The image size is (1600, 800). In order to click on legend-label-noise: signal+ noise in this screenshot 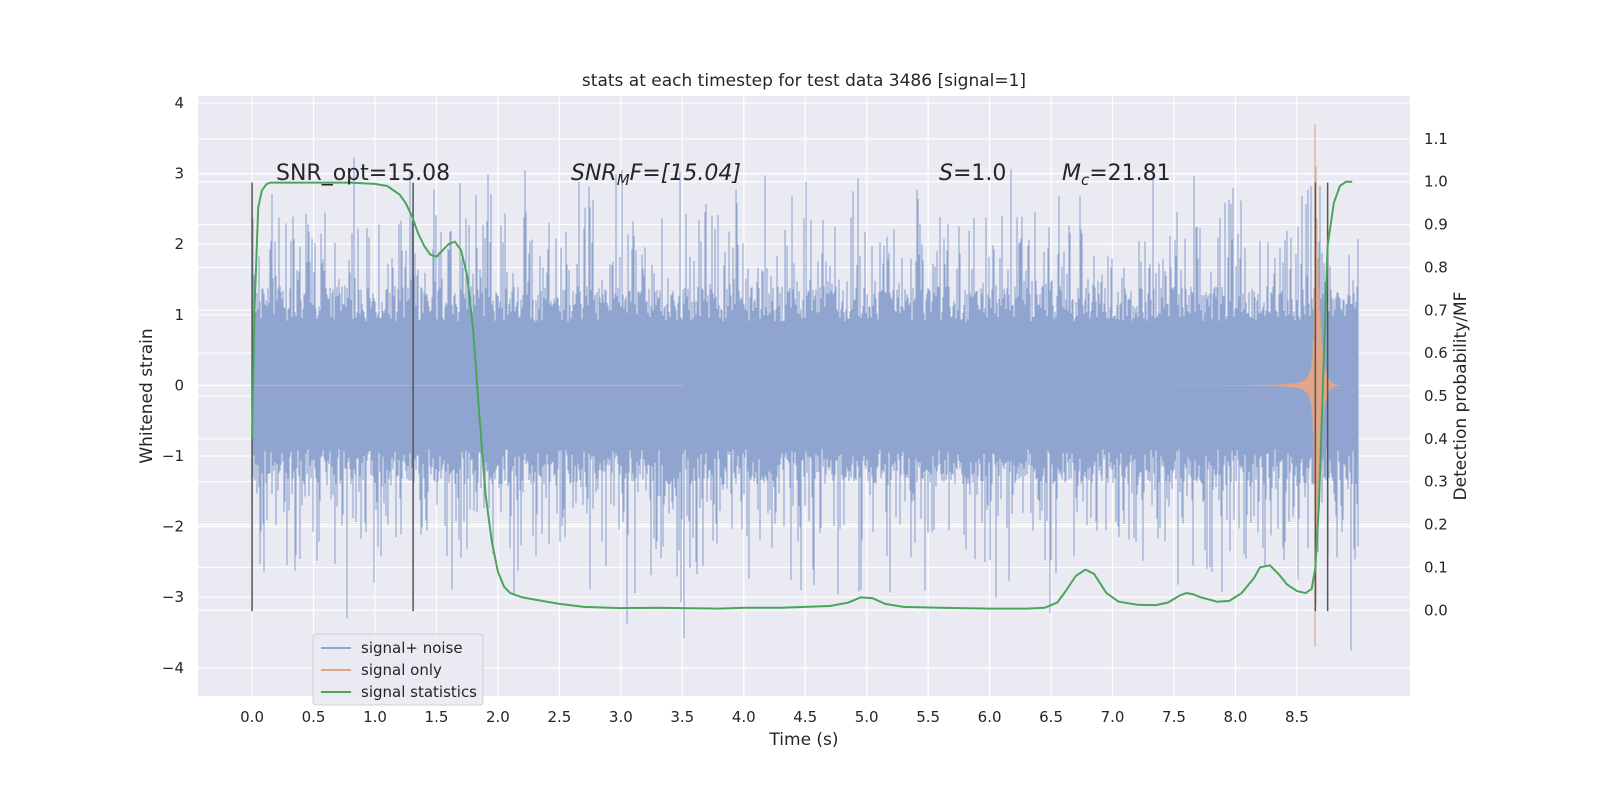, I will do `click(412, 648)`.